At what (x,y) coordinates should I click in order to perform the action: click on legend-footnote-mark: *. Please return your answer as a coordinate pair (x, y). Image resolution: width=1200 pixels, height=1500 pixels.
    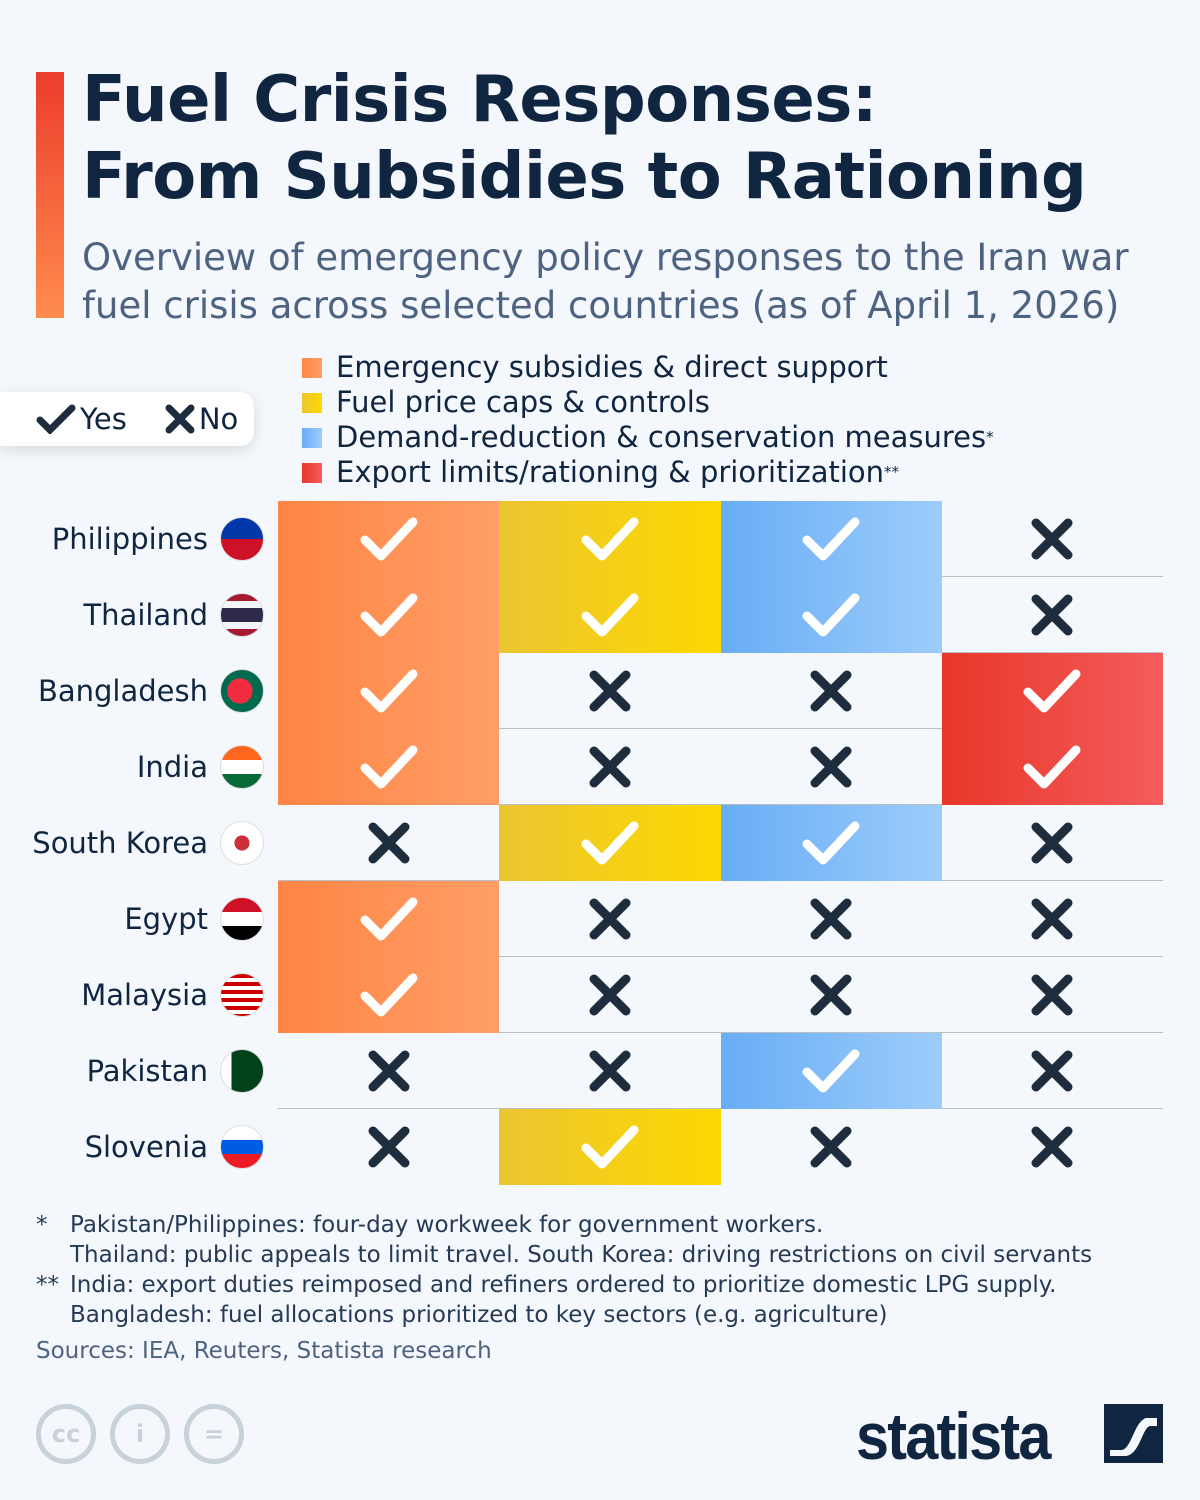
    Looking at the image, I should click on (990, 437).